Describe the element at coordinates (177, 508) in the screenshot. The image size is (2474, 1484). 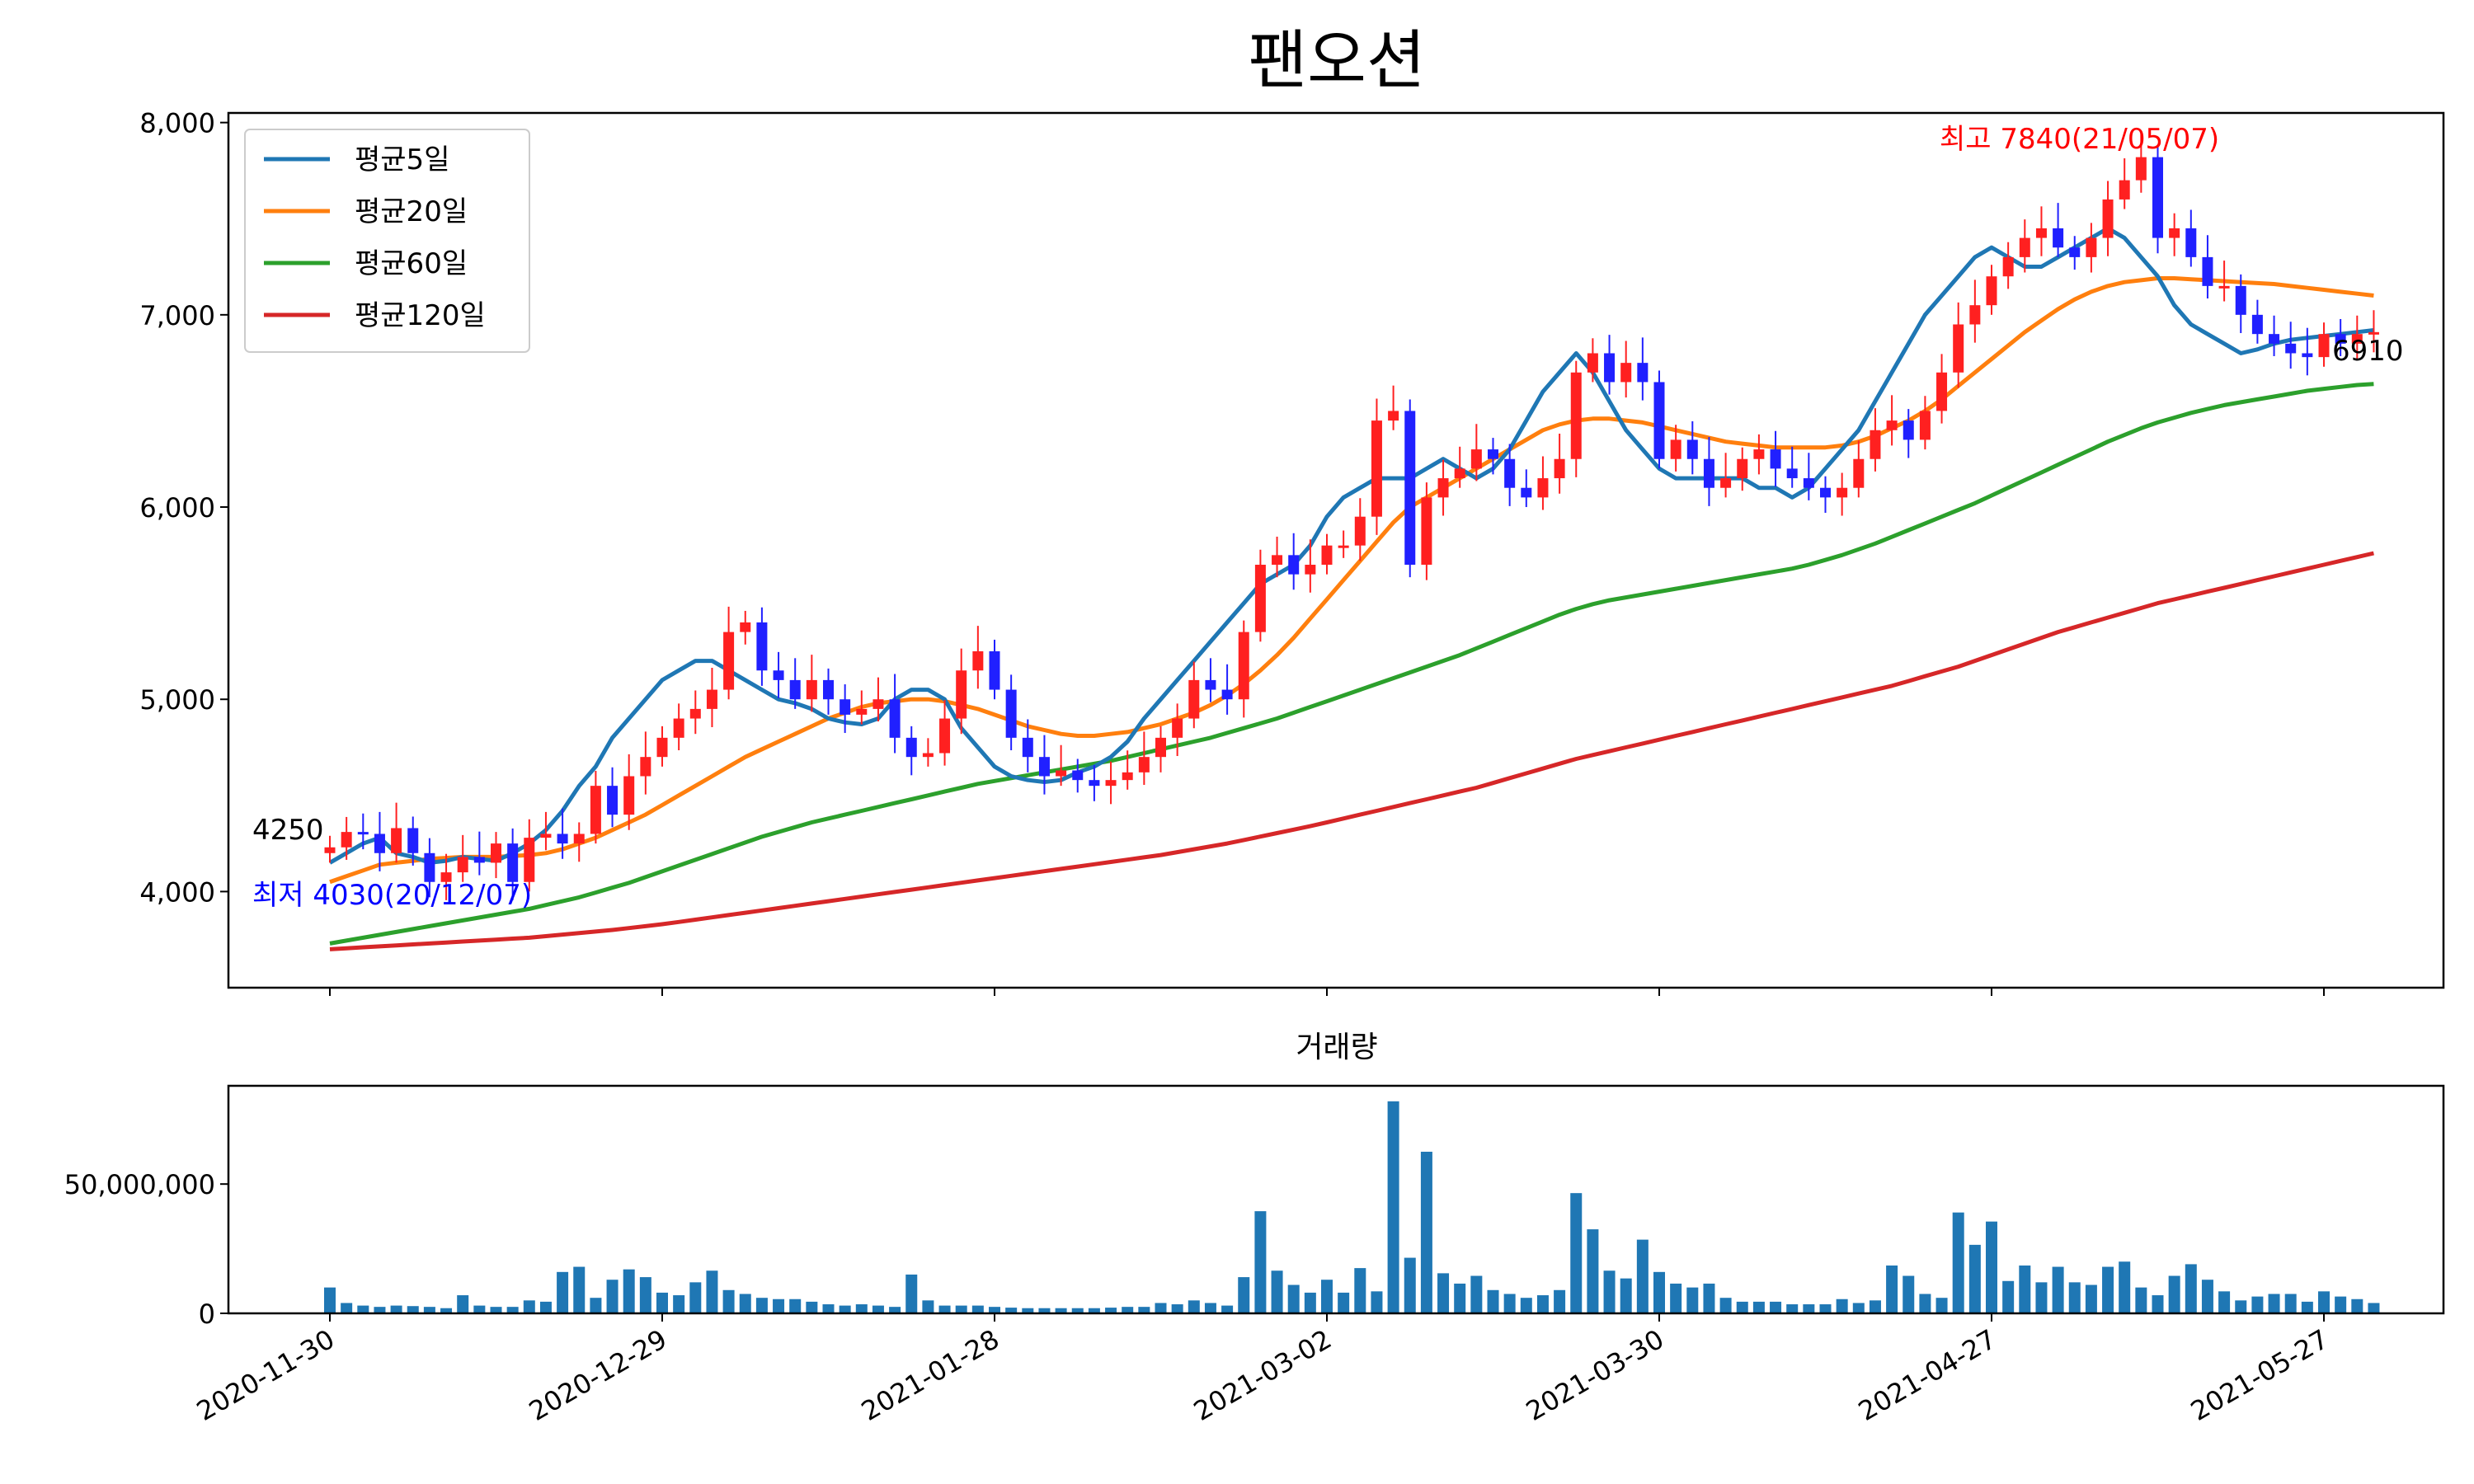
I see `y-tick-label: 6,000` at that location.